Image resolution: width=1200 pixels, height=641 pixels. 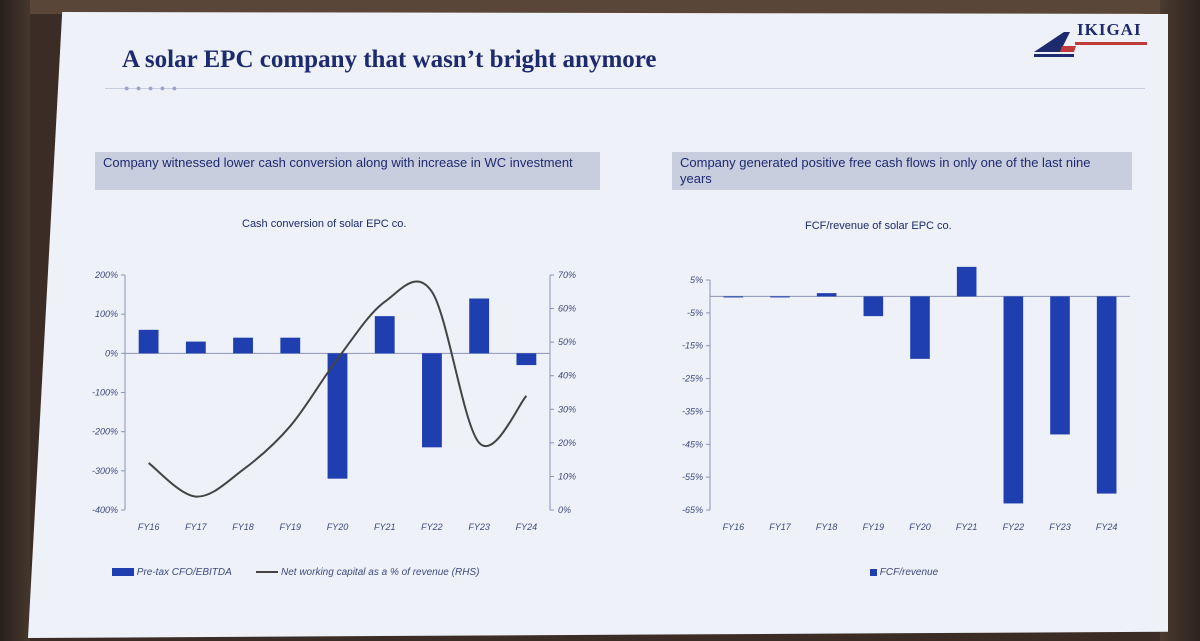 What do you see at coordinates (106, 275) in the screenshot?
I see `y-tick-label: 200%` at bounding box center [106, 275].